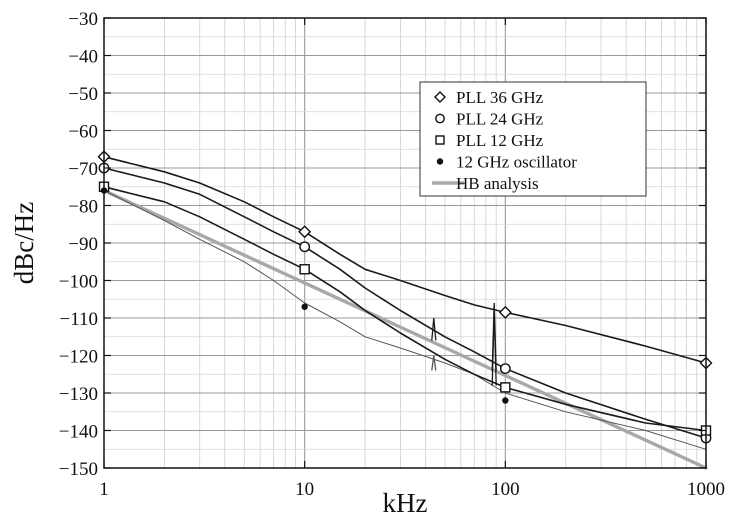  I want to click on y-axis-label: dBc/Hz, so click(24, 243).